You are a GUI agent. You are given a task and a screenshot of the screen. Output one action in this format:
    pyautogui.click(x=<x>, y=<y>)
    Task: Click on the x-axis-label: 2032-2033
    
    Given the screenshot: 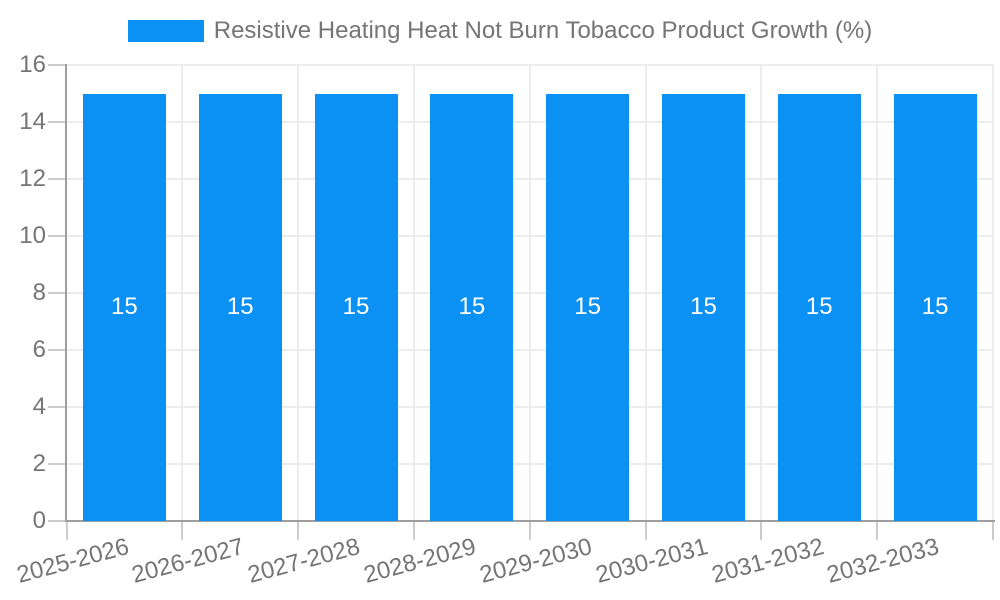 What is the action you would take?
    pyautogui.click(x=883, y=561)
    